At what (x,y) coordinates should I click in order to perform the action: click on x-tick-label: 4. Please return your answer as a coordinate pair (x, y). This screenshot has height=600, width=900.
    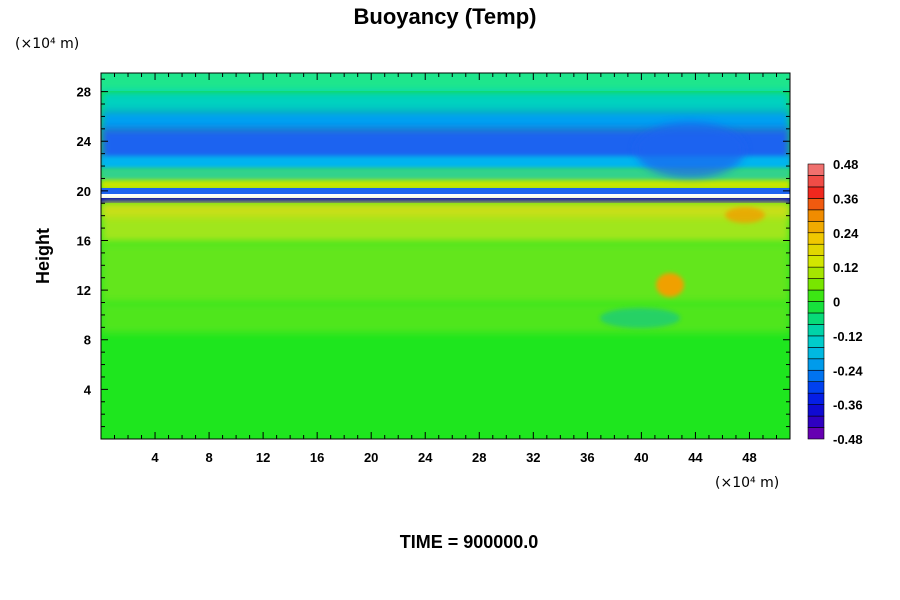
    Looking at the image, I should click on (155, 457).